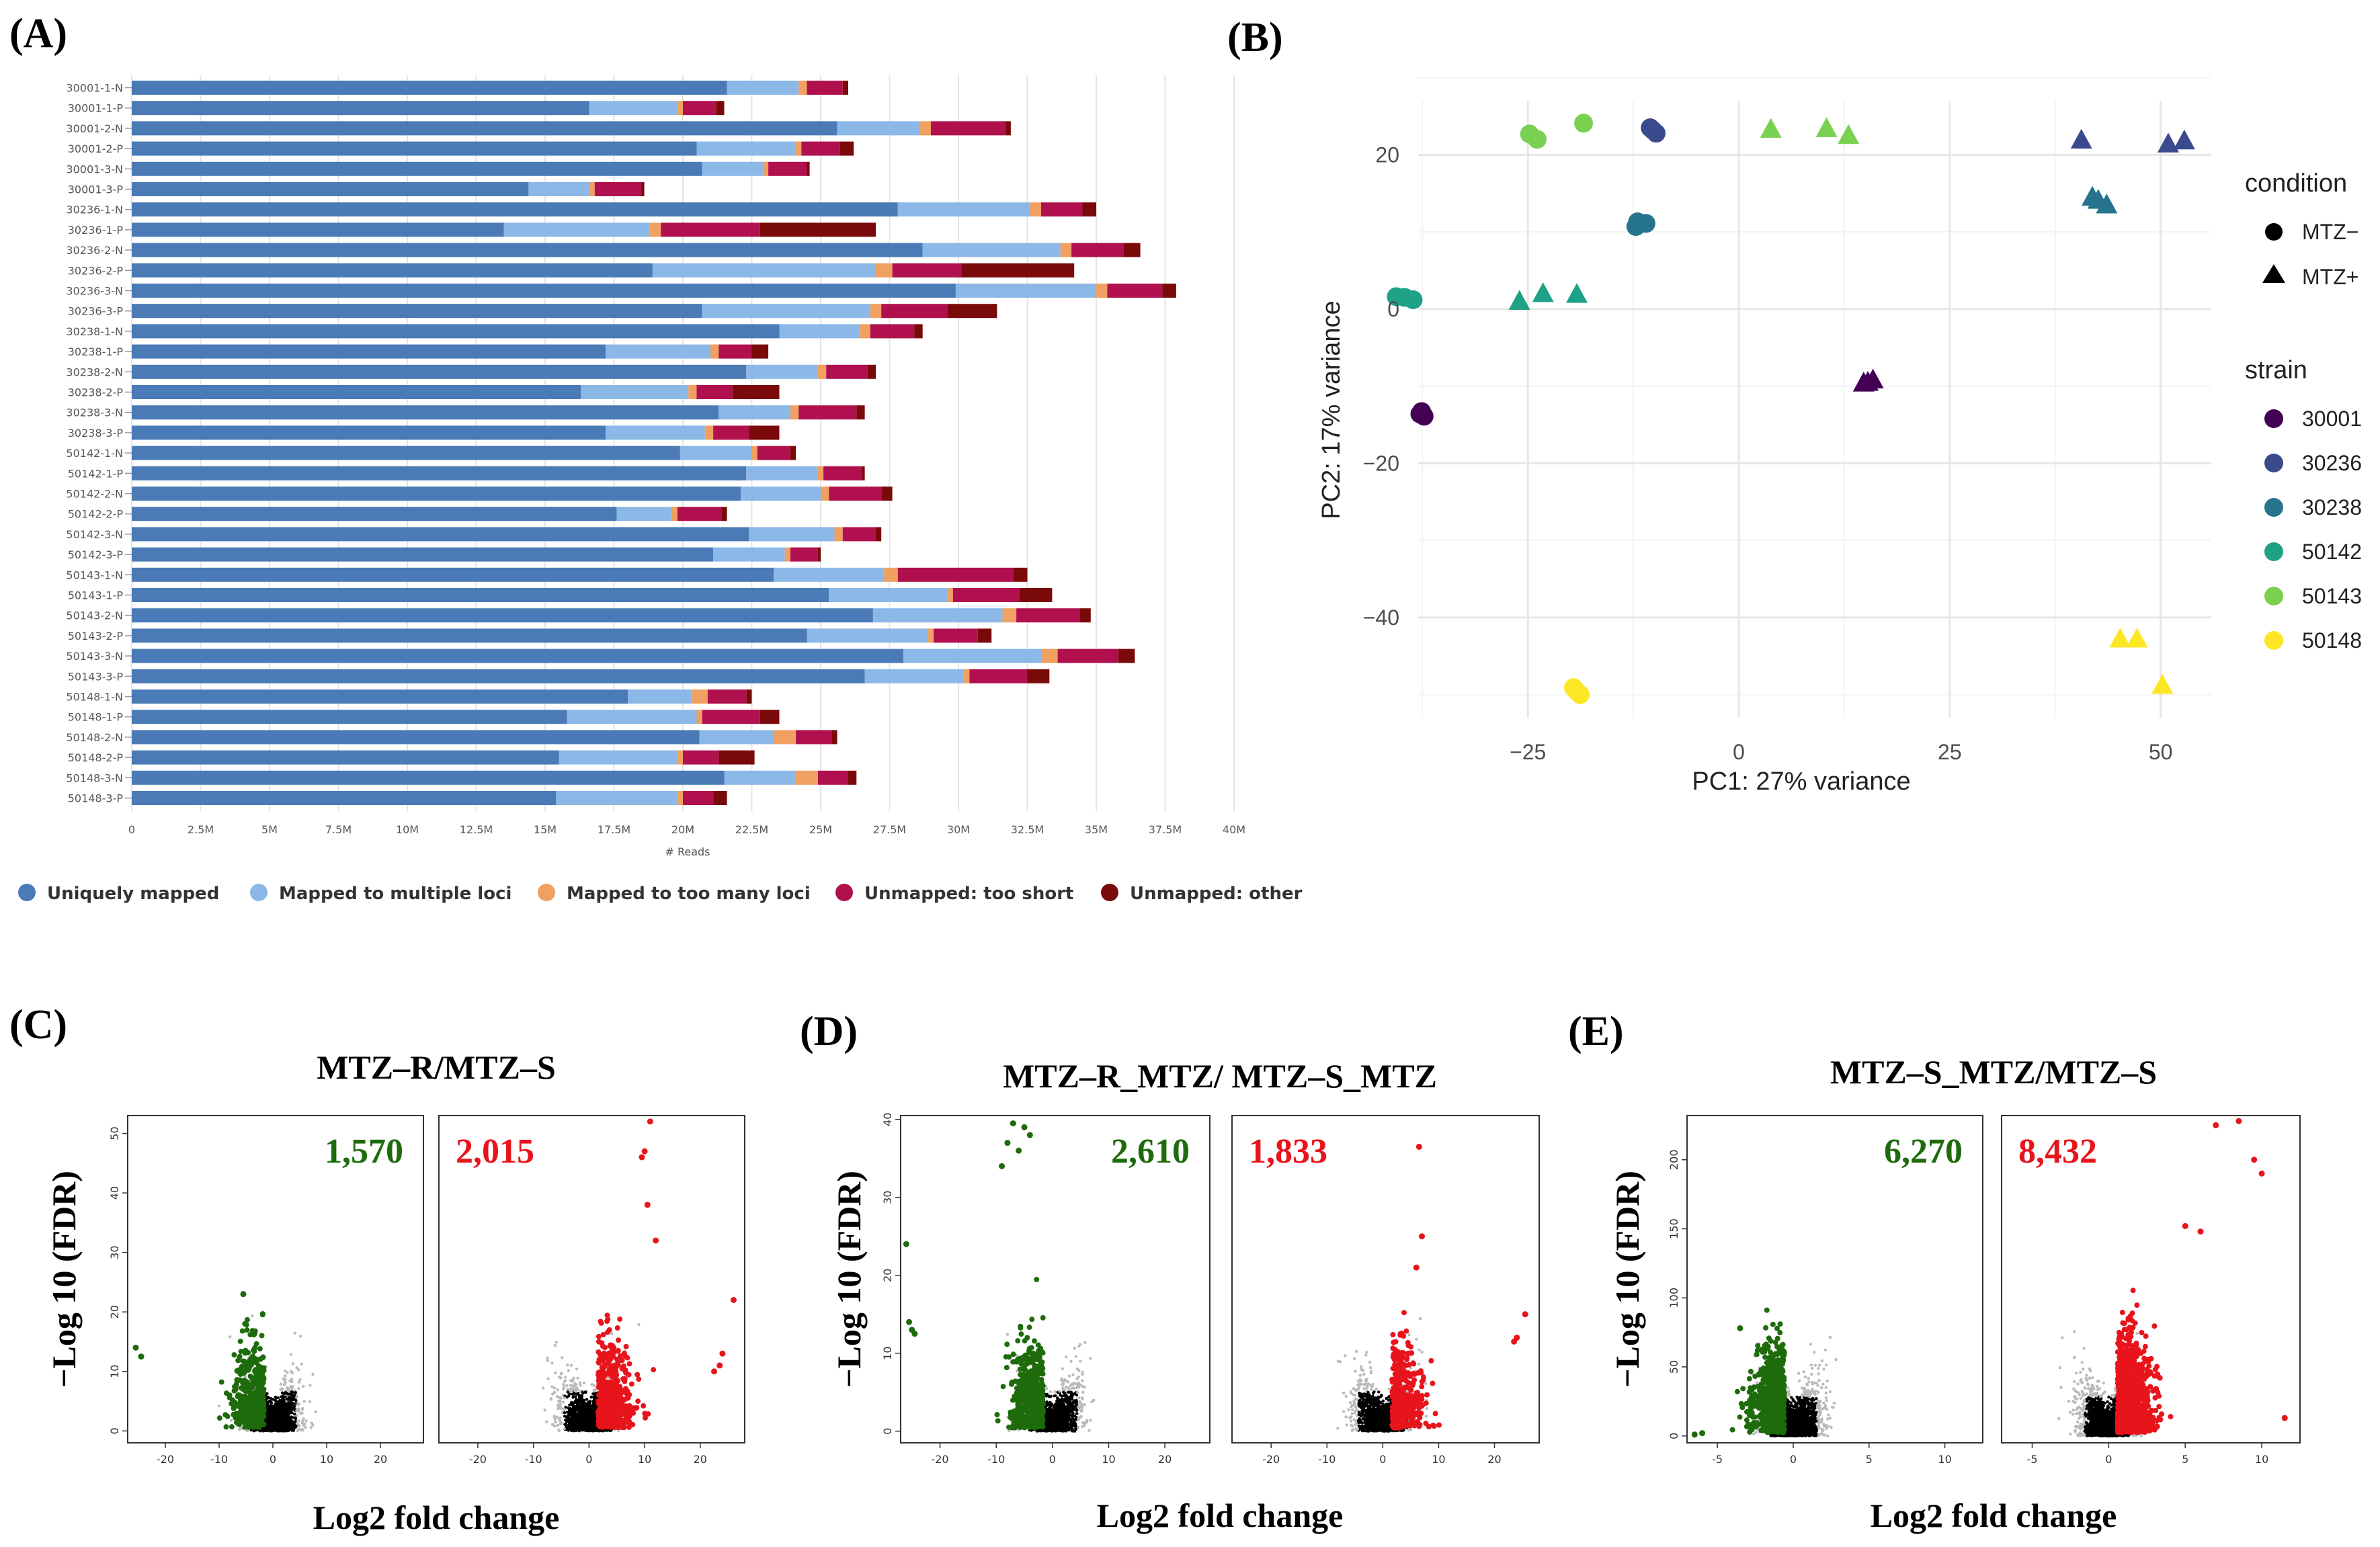 Image resolution: width=2380 pixels, height=1547 pixels. Describe the element at coordinates (2332, 552) in the screenshot. I see `legend-item: 50142` at that location.